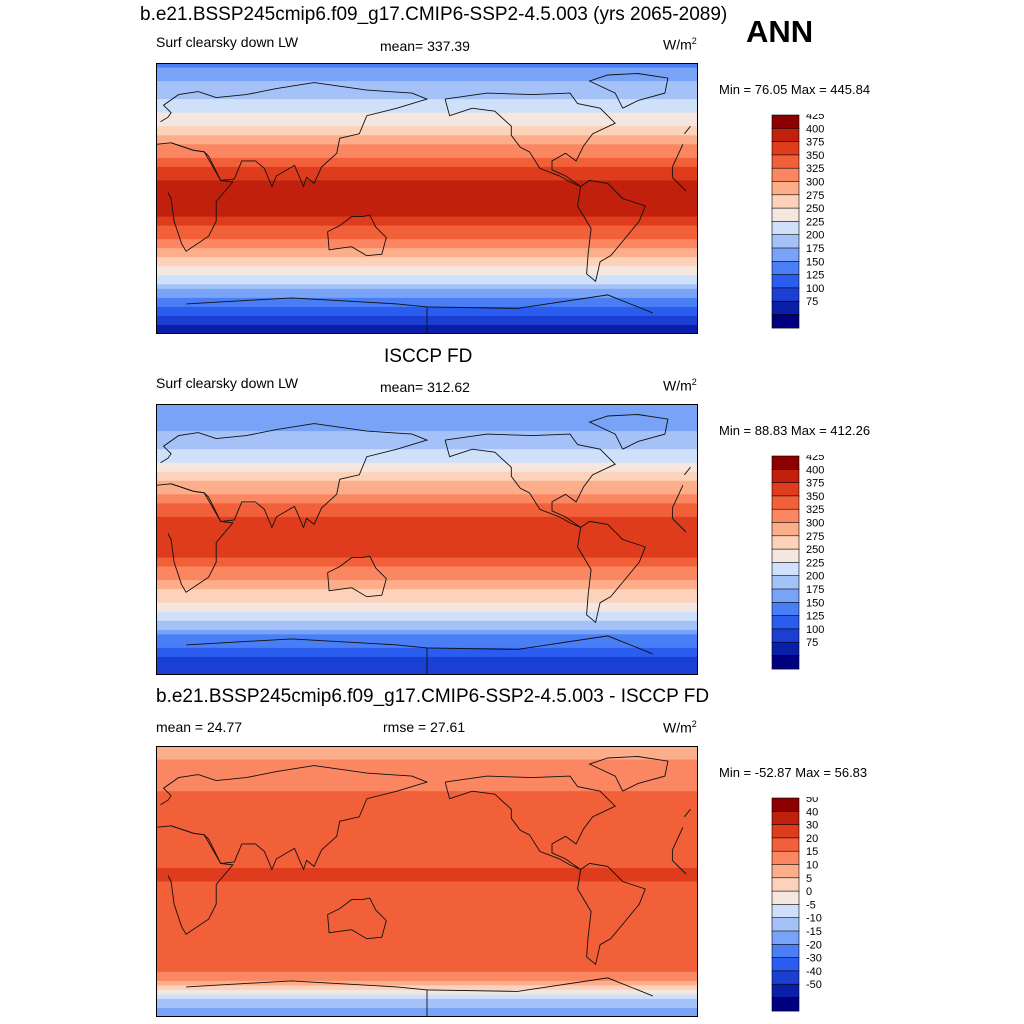 Image resolution: width=1024 pixels, height=1024 pixels. I want to click on colorbar-tick-label: 5, so click(809, 879).